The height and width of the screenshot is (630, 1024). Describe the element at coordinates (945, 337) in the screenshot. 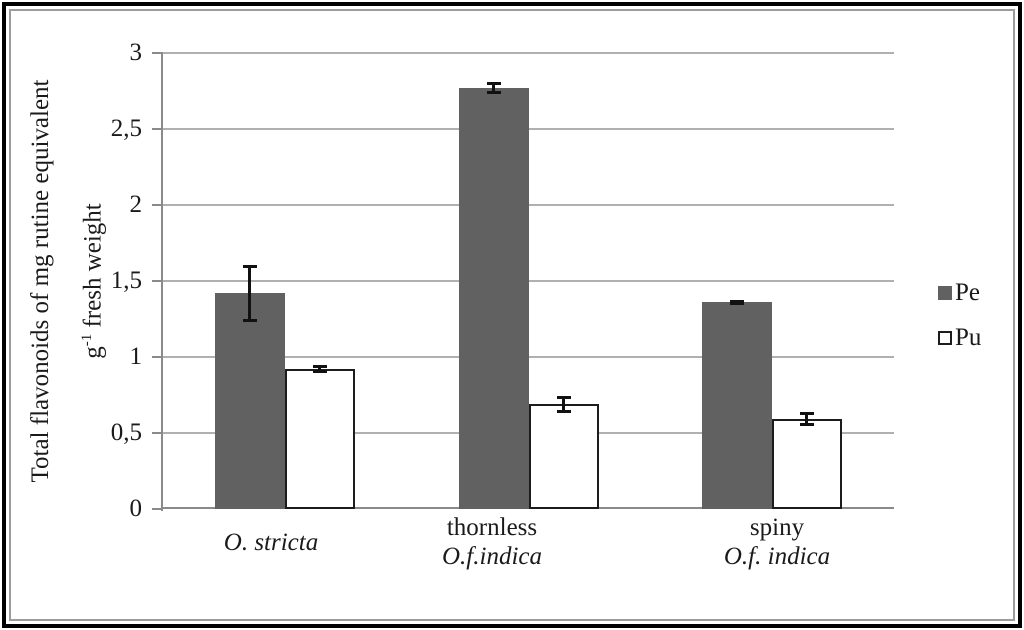

I see `legend-swatch-pu-icon` at that location.